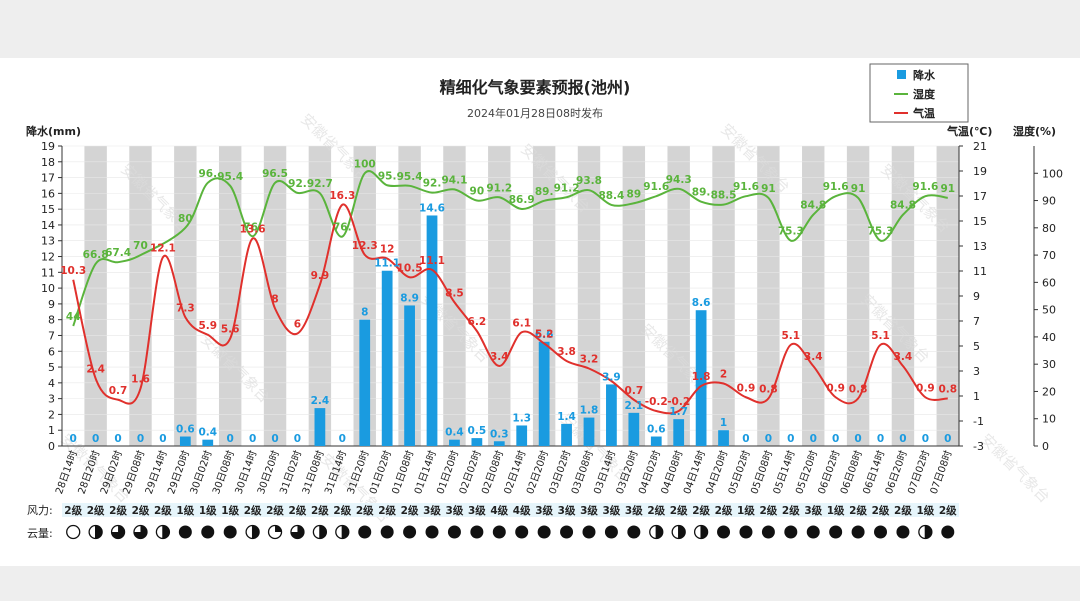  I want to click on precip-value-label: 0.4, so click(207, 433).